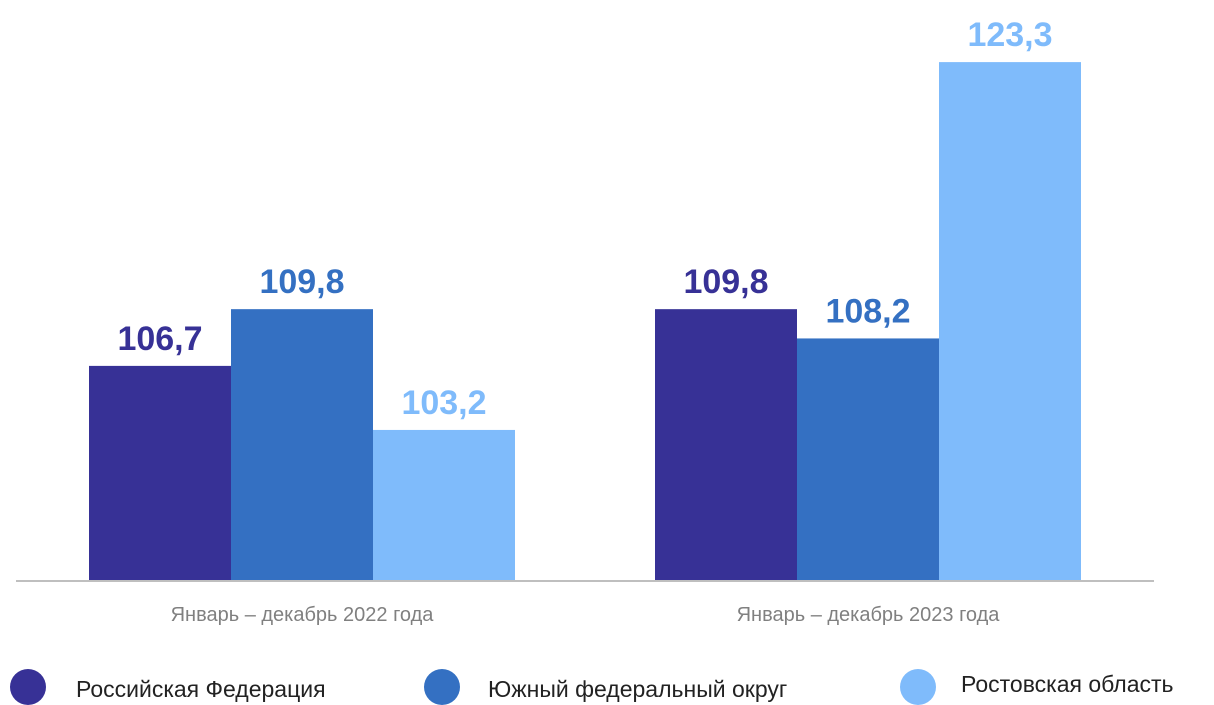 This screenshot has height=705, width=1214. What do you see at coordinates (867, 311) in the screenshot?
I see `value-label-southern-district-2: 108,2` at bounding box center [867, 311].